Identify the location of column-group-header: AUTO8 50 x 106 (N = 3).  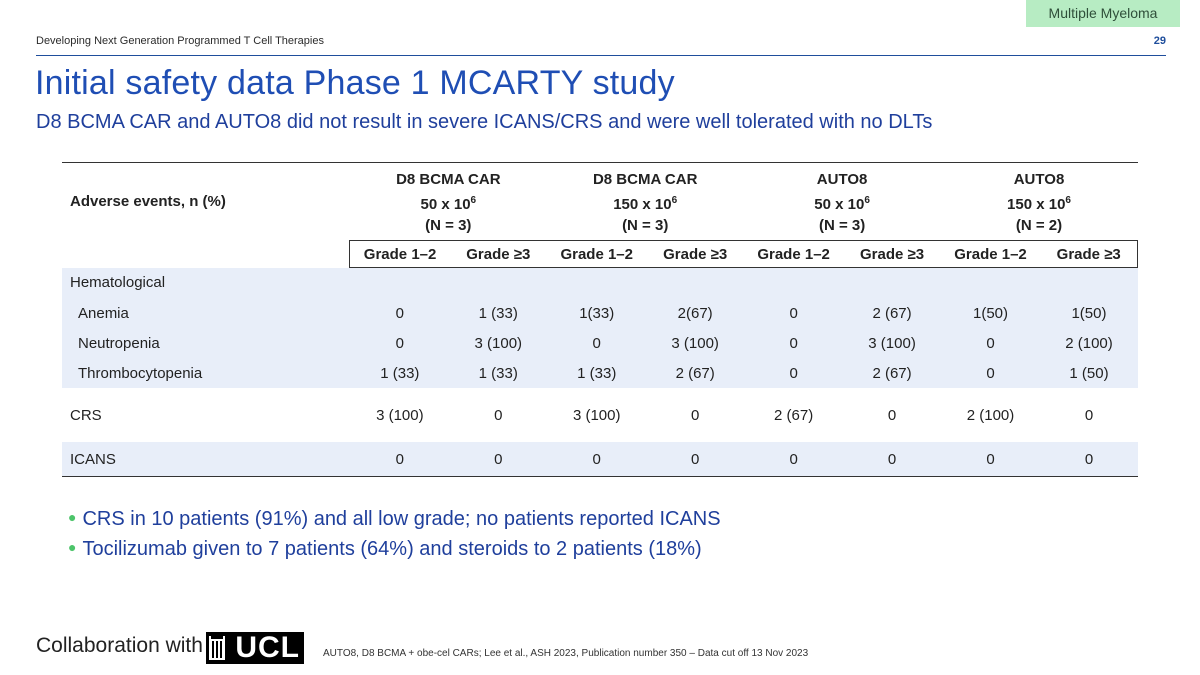
(842, 202).